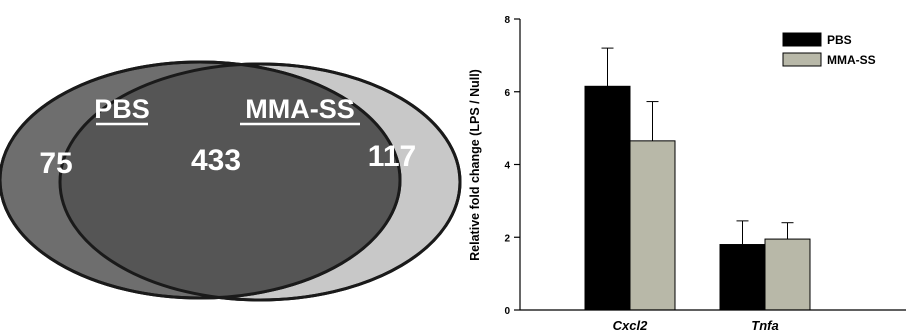 The width and height of the screenshot is (908, 334). Describe the element at coordinates (507, 311) in the screenshot. I see `y-tick-label: 0` at that location.